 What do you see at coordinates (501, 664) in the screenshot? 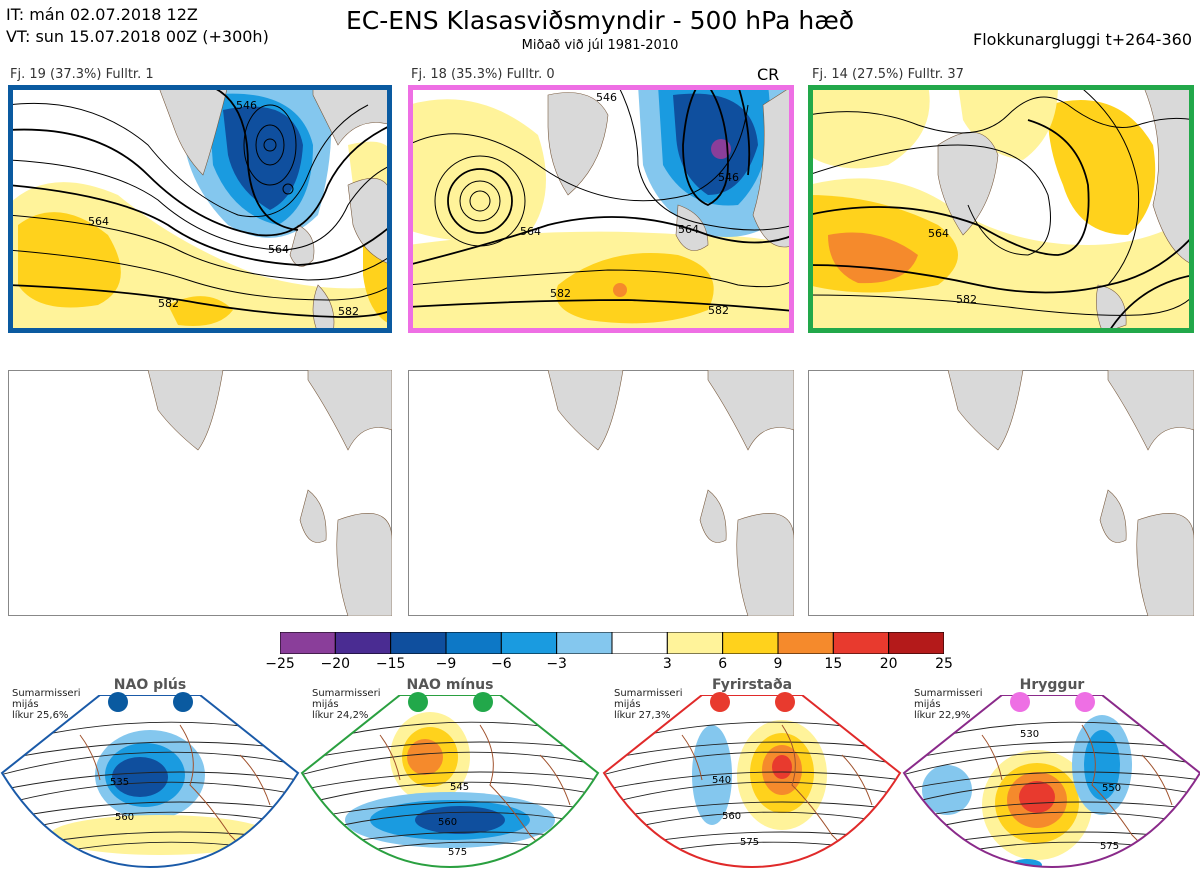
I see `colorbar-tick-label: −6` at bounding box center [501, 664].